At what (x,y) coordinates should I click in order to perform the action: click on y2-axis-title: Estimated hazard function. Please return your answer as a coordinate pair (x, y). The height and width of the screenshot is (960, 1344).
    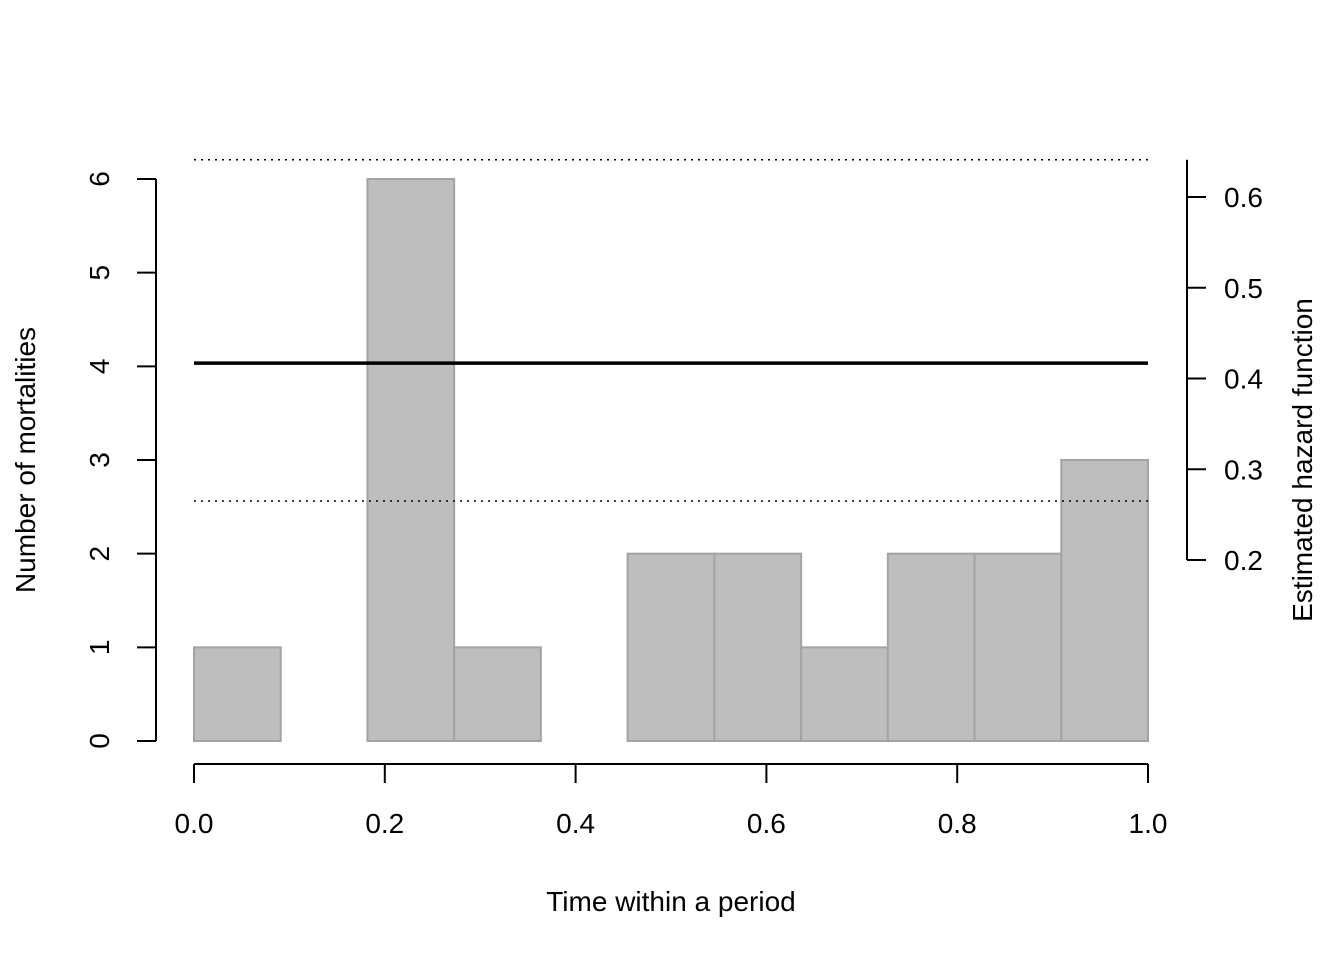
    Looking at the image, I should click on (1302, 460).